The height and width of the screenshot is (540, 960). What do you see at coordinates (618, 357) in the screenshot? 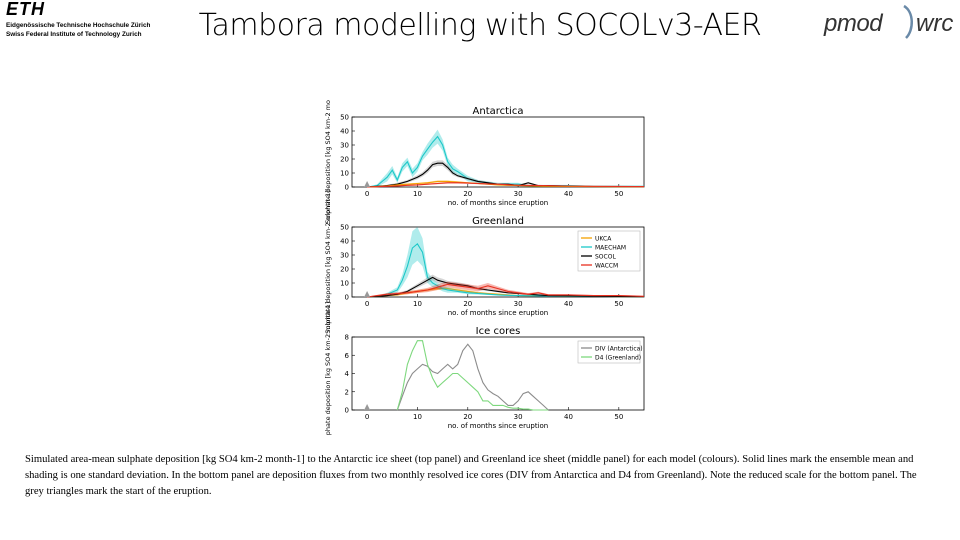
I see `ice-cores-legend-label: D4 (Greenland)` at bounding box center [618, 357].